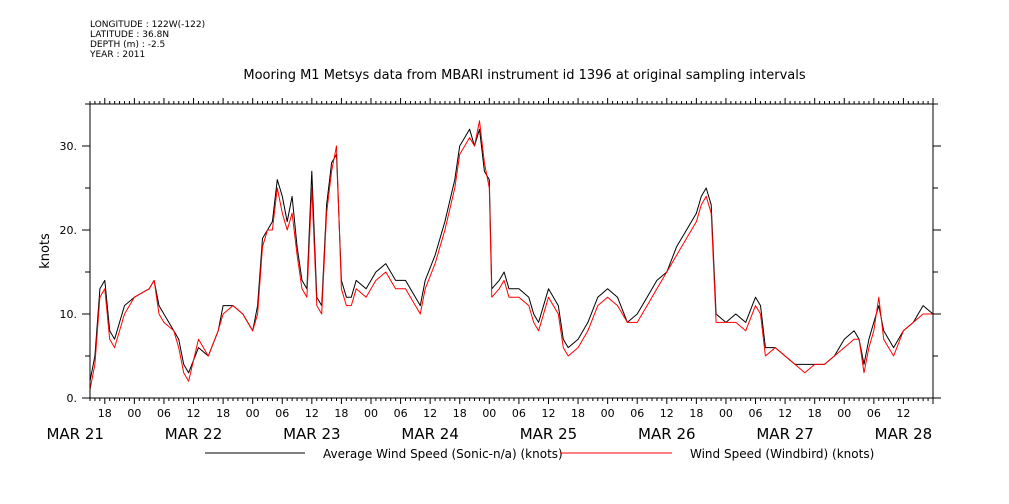 The image size is (1009, 504). I want to click on depth-line: DEPTH (m) : -2.5, so click(128, 45).